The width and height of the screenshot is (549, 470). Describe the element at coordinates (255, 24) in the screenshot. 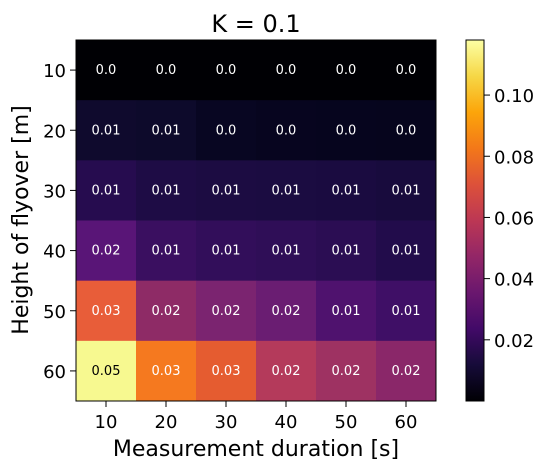

I see `chart-title: K = 0.1` at that location.